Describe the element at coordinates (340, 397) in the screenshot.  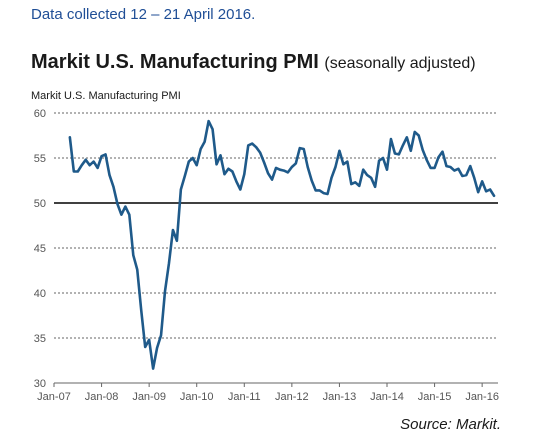
I see `x-tick-label: Jan-13` at that location.